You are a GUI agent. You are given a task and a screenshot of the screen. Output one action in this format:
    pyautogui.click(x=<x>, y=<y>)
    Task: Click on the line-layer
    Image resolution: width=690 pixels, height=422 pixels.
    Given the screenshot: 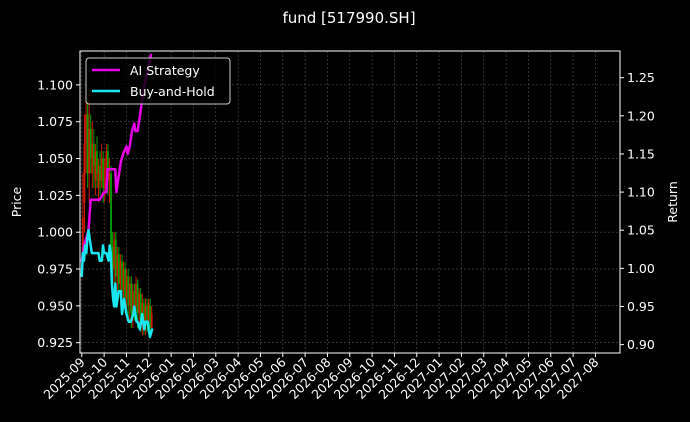 What is the action you would take?
    pyautogui.click(x=117, y=196)
    